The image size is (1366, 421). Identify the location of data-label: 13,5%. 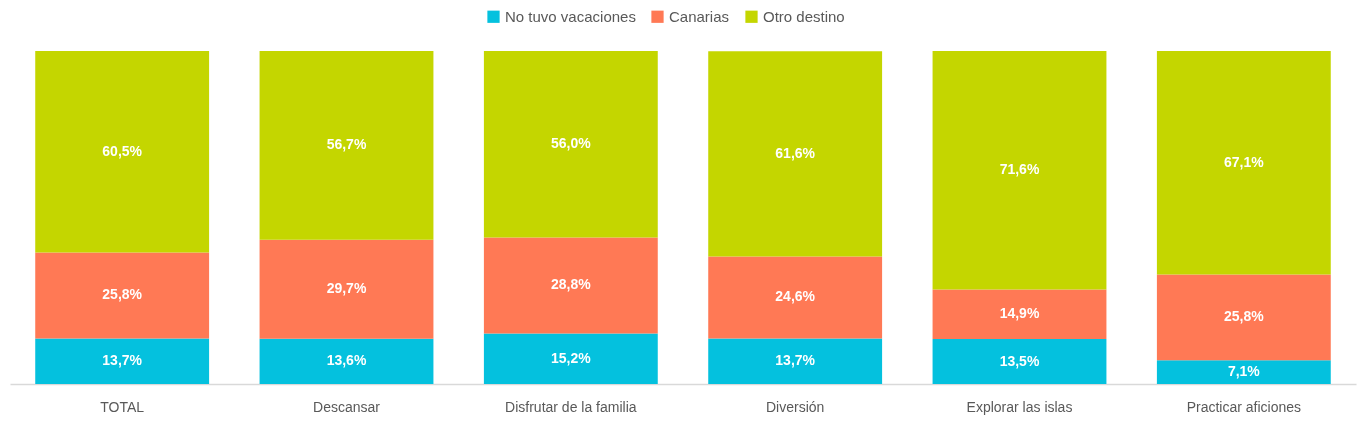
(1019, 360).